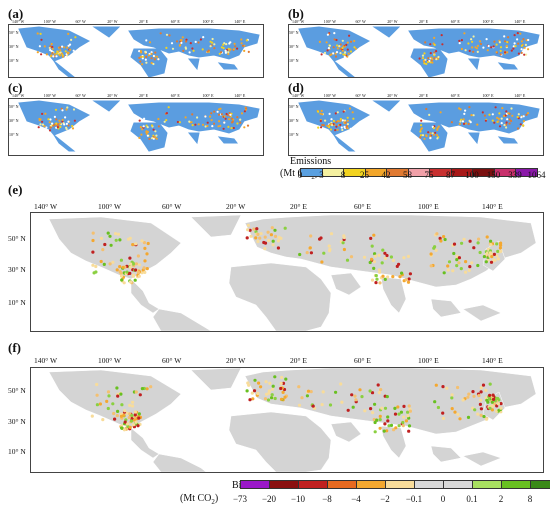 This screenshot has height=510, width=550. Describe the element at coordinates (536, 175) in the screenshot. I see `emissions-tick-11: 1064` at that location.